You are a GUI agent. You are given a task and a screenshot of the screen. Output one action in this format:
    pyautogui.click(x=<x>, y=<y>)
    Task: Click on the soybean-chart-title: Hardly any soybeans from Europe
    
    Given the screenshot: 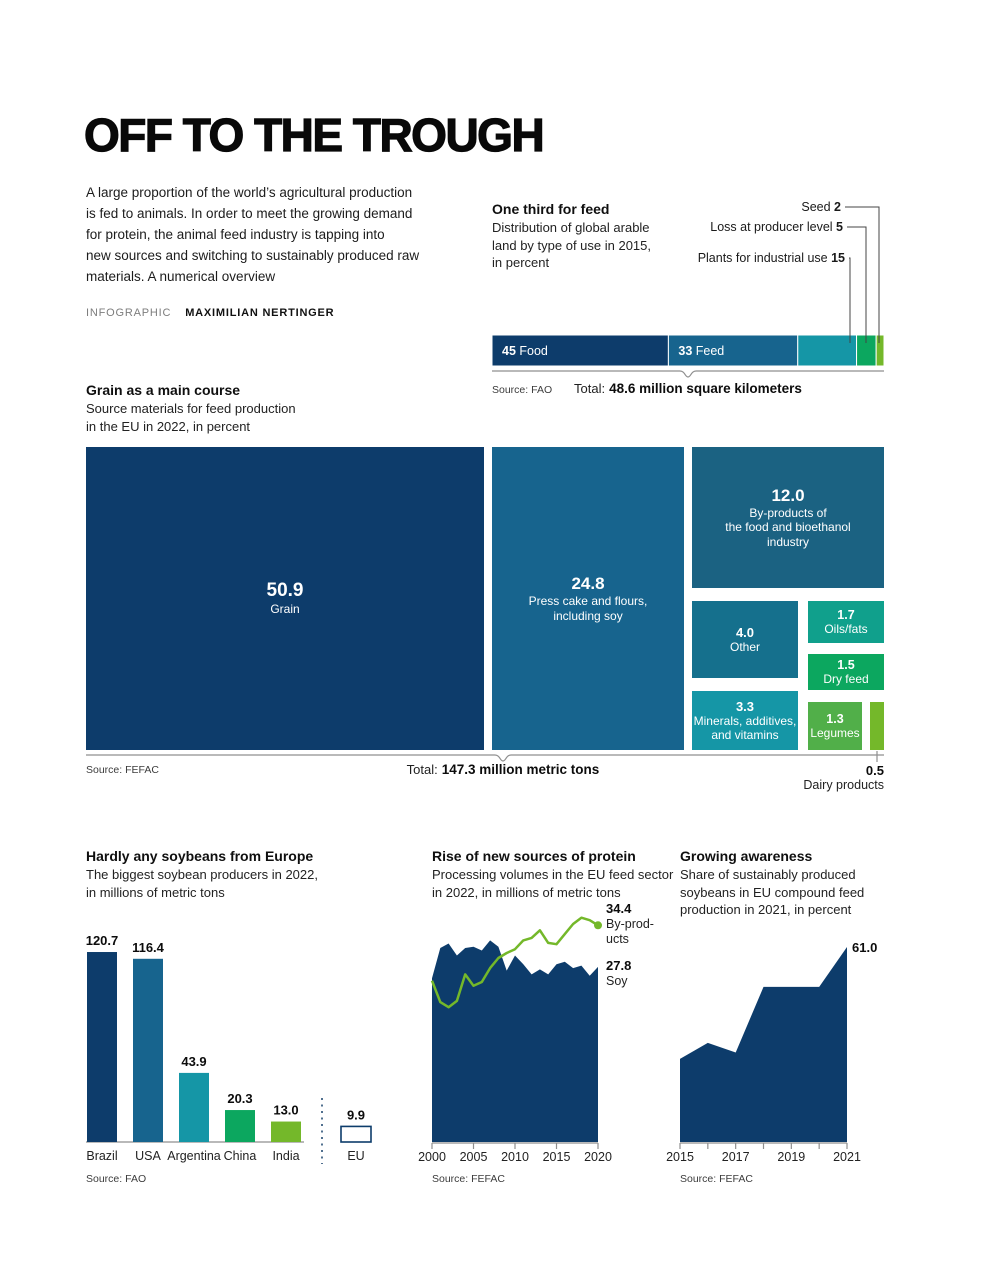 What is the action you would take?
    pyautogui.click(x=200, y=856)
    